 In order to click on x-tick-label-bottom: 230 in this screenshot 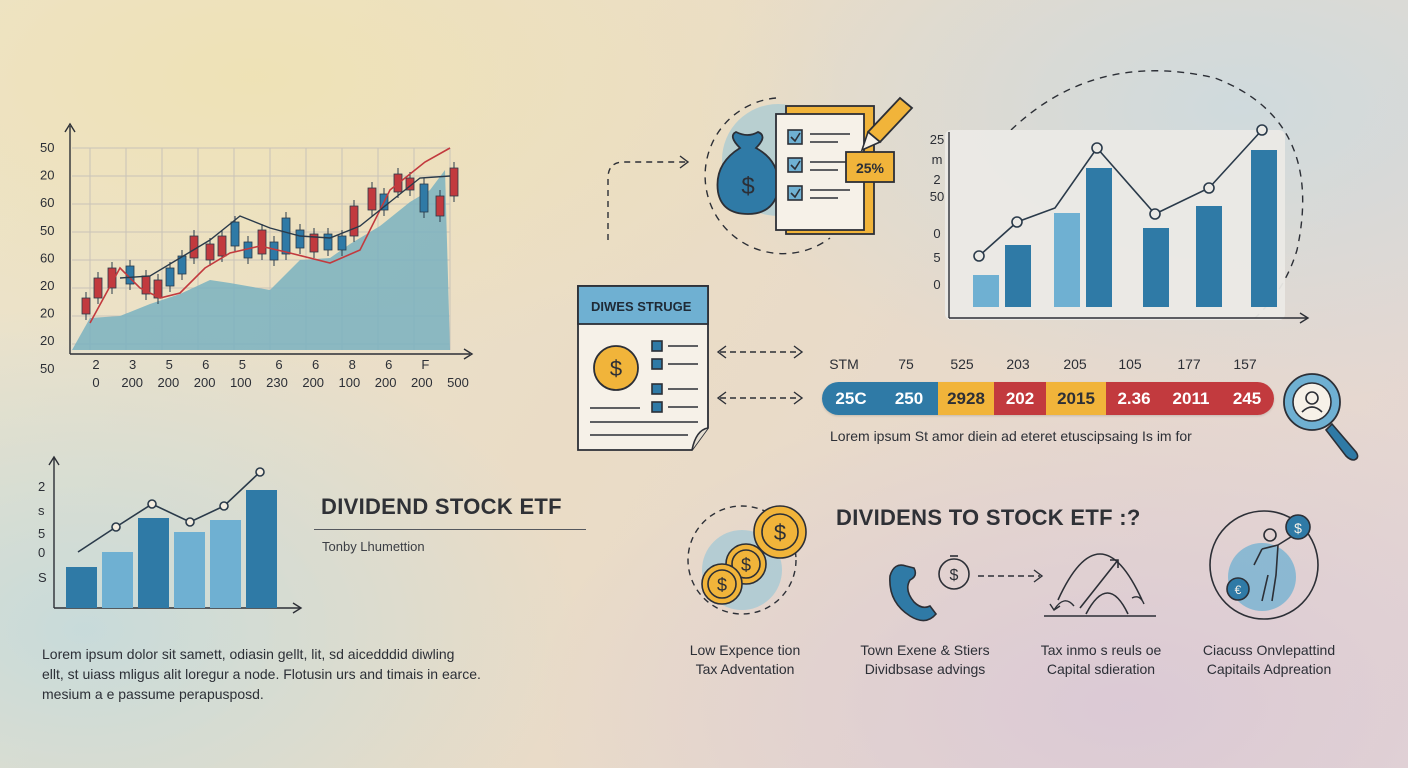, I will do `click(277, 382)`.